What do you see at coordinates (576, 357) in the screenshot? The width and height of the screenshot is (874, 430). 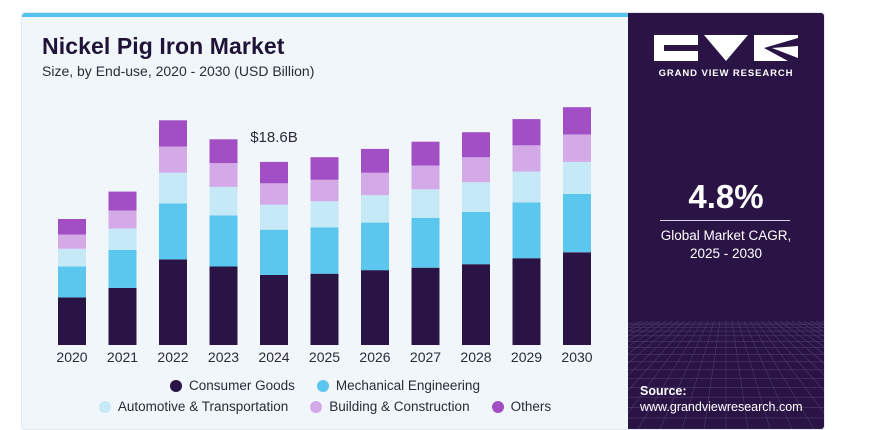 I see `x-tick-label-2030: 2030` at bounding box center [576, 357].